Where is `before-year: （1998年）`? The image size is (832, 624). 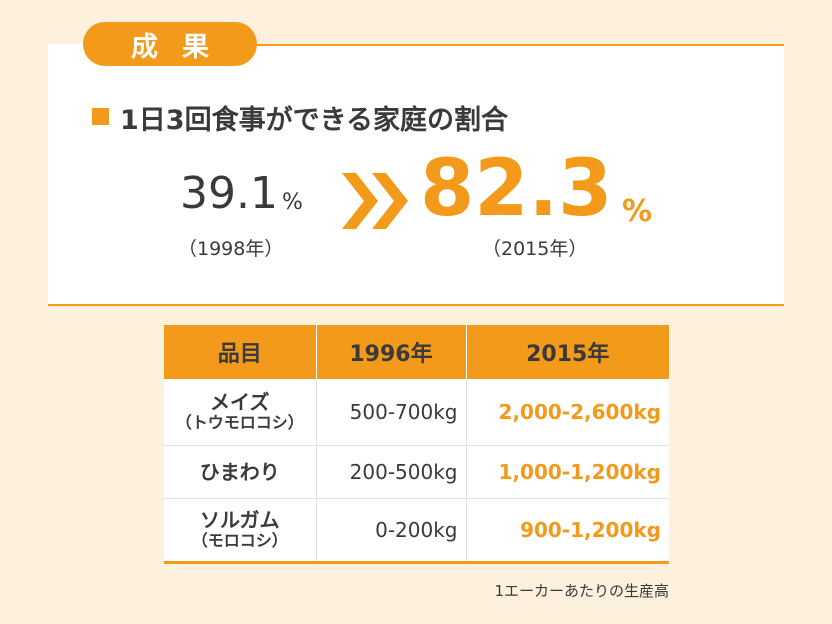 before-year: （1998年） is located at coordinates (231, 249).